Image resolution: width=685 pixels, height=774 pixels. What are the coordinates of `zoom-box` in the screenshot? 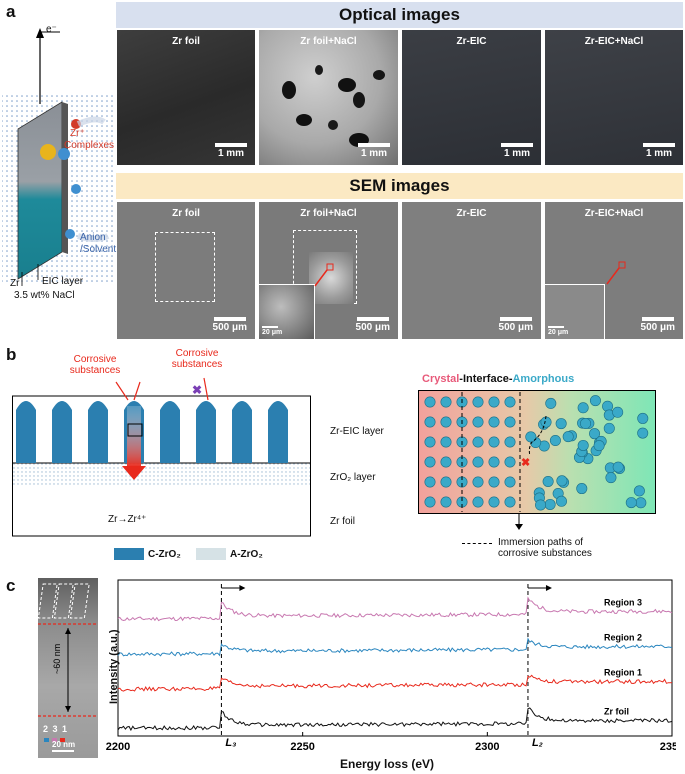 It's located at (185, 267).